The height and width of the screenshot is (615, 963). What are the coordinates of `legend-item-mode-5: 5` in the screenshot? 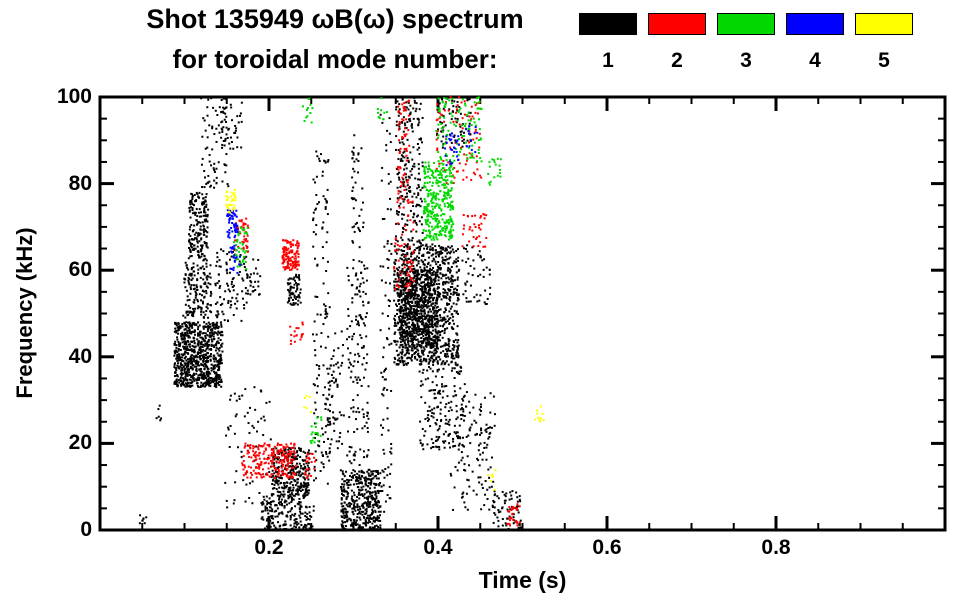 It's located at (884, 43).